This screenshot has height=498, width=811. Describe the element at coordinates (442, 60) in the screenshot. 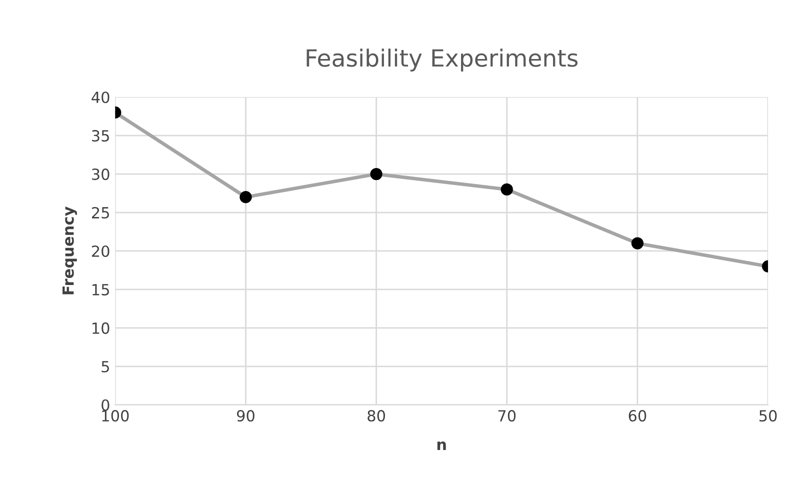

I see `chart-title: Feasibility Experiments` at that location.